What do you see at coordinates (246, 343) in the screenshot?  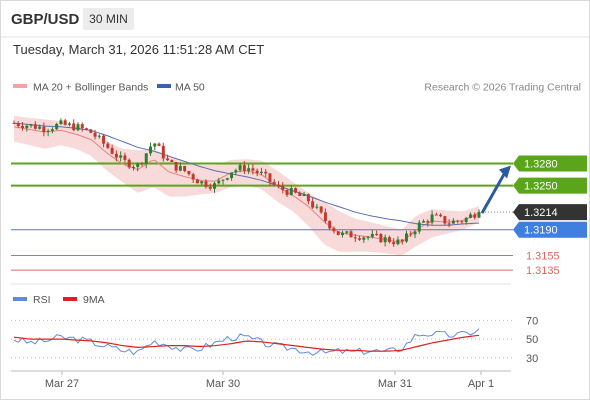 I see `rsi-ma-line` at bounding box center [246, 343].